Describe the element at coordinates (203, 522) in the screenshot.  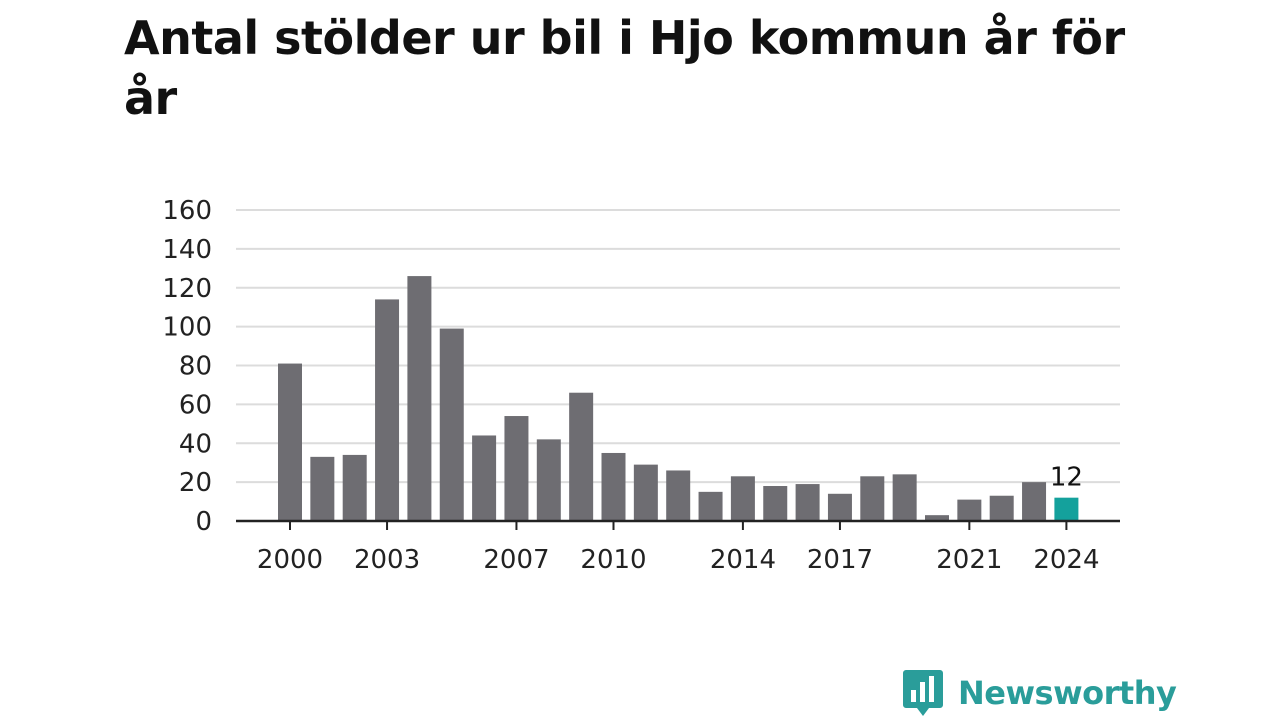
I see `y-tick-label: 0` at that location.